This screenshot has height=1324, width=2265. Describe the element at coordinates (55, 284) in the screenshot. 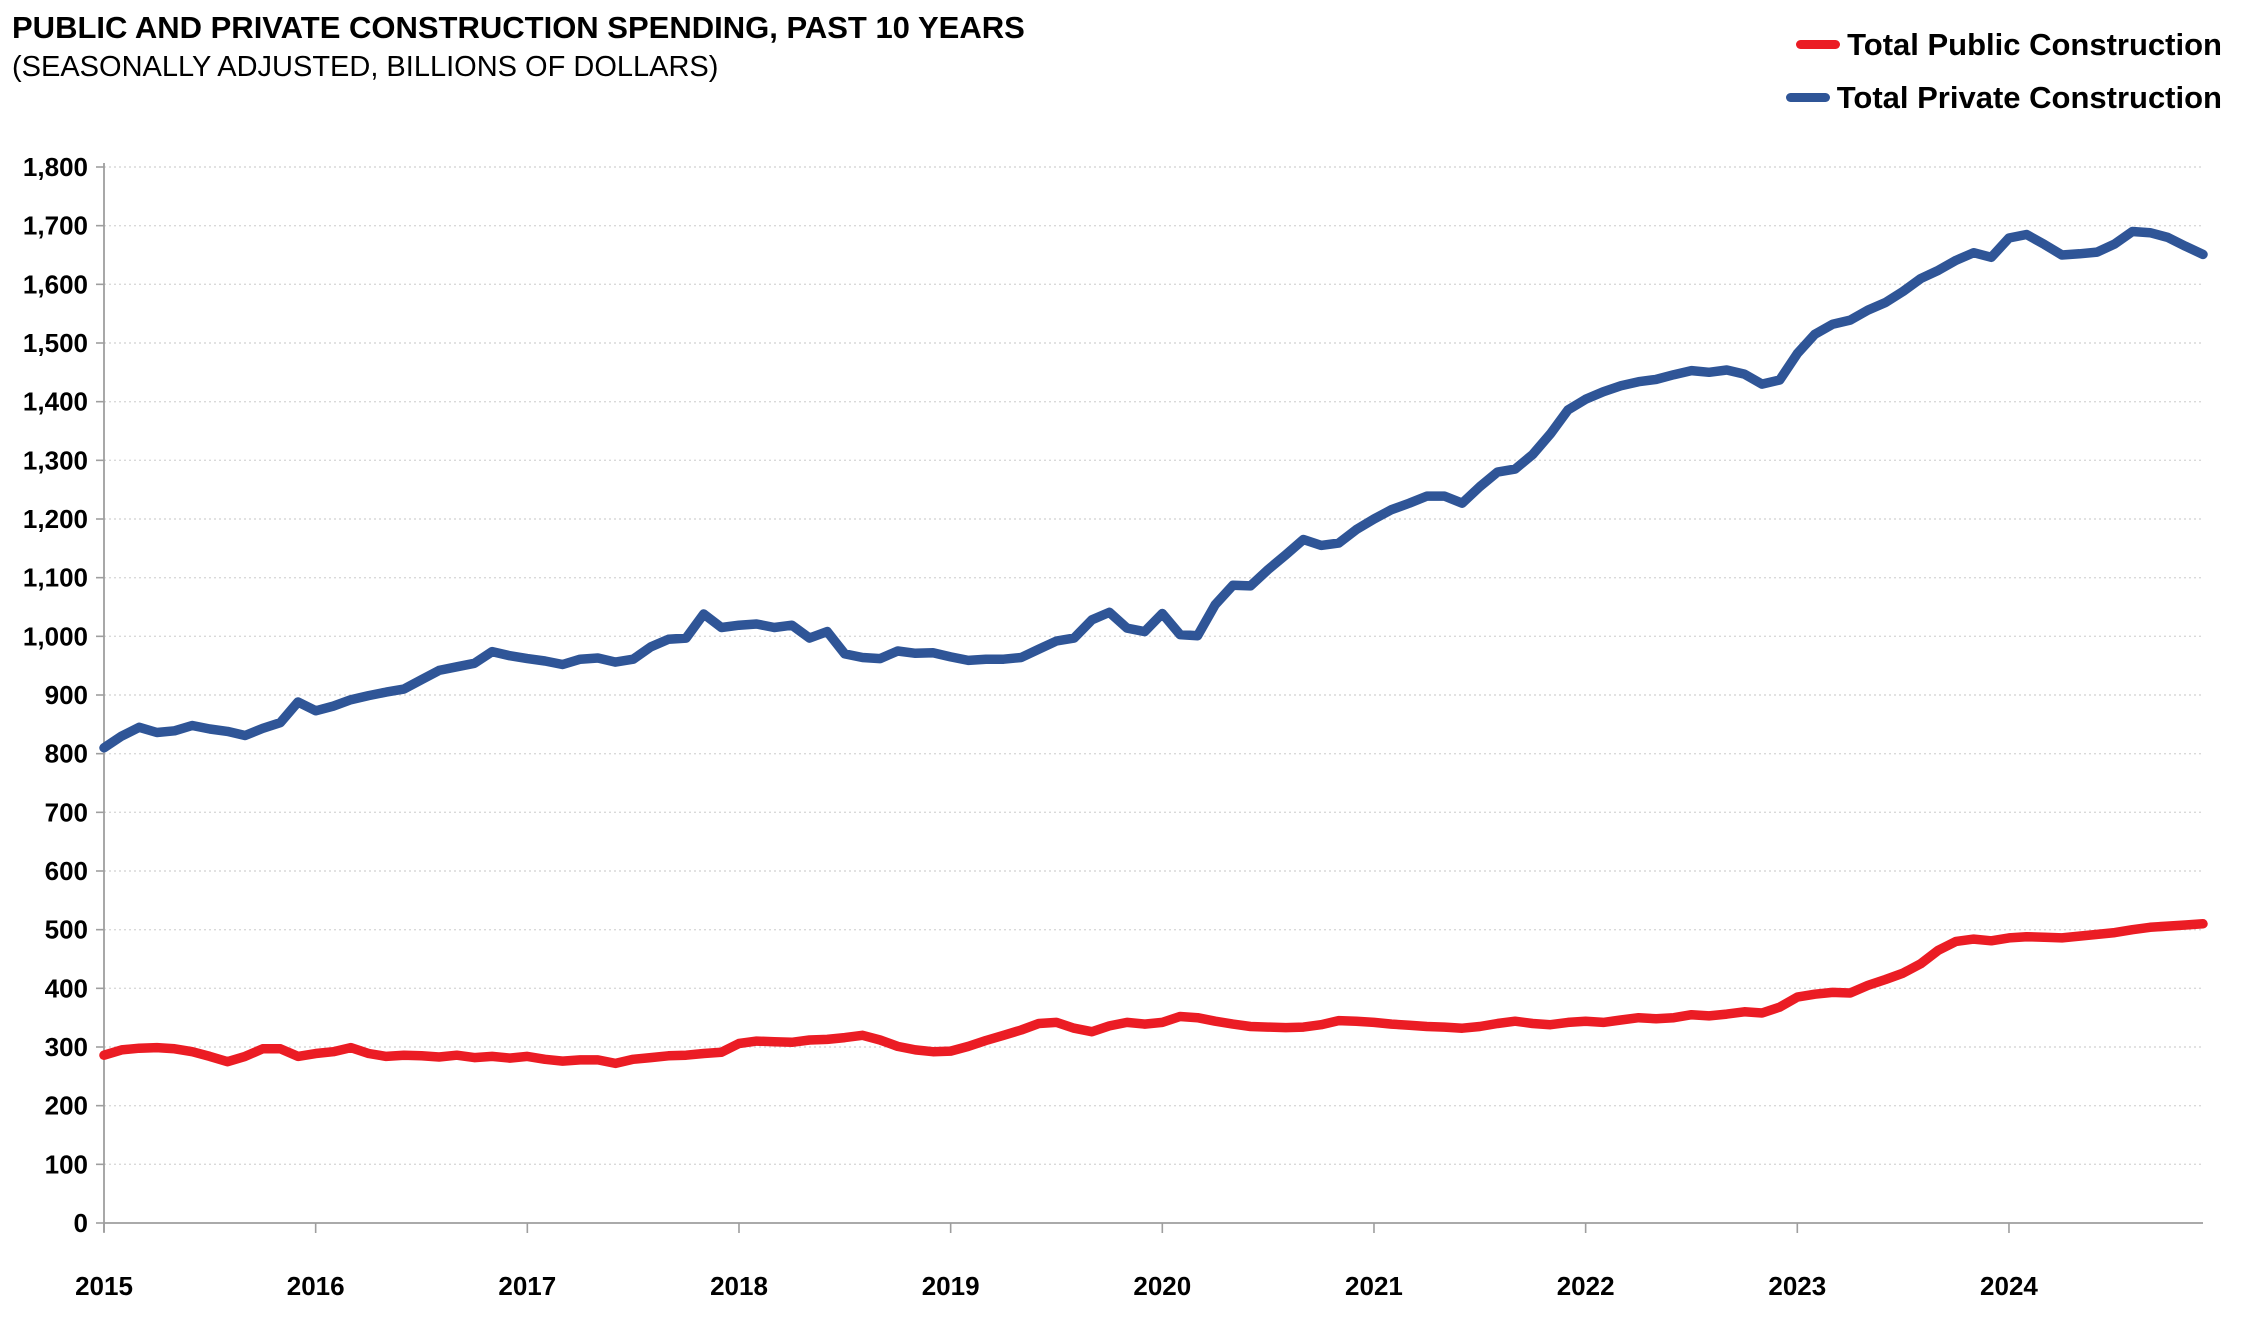

I see `y-axis-tick-label: 1,600` at that location.